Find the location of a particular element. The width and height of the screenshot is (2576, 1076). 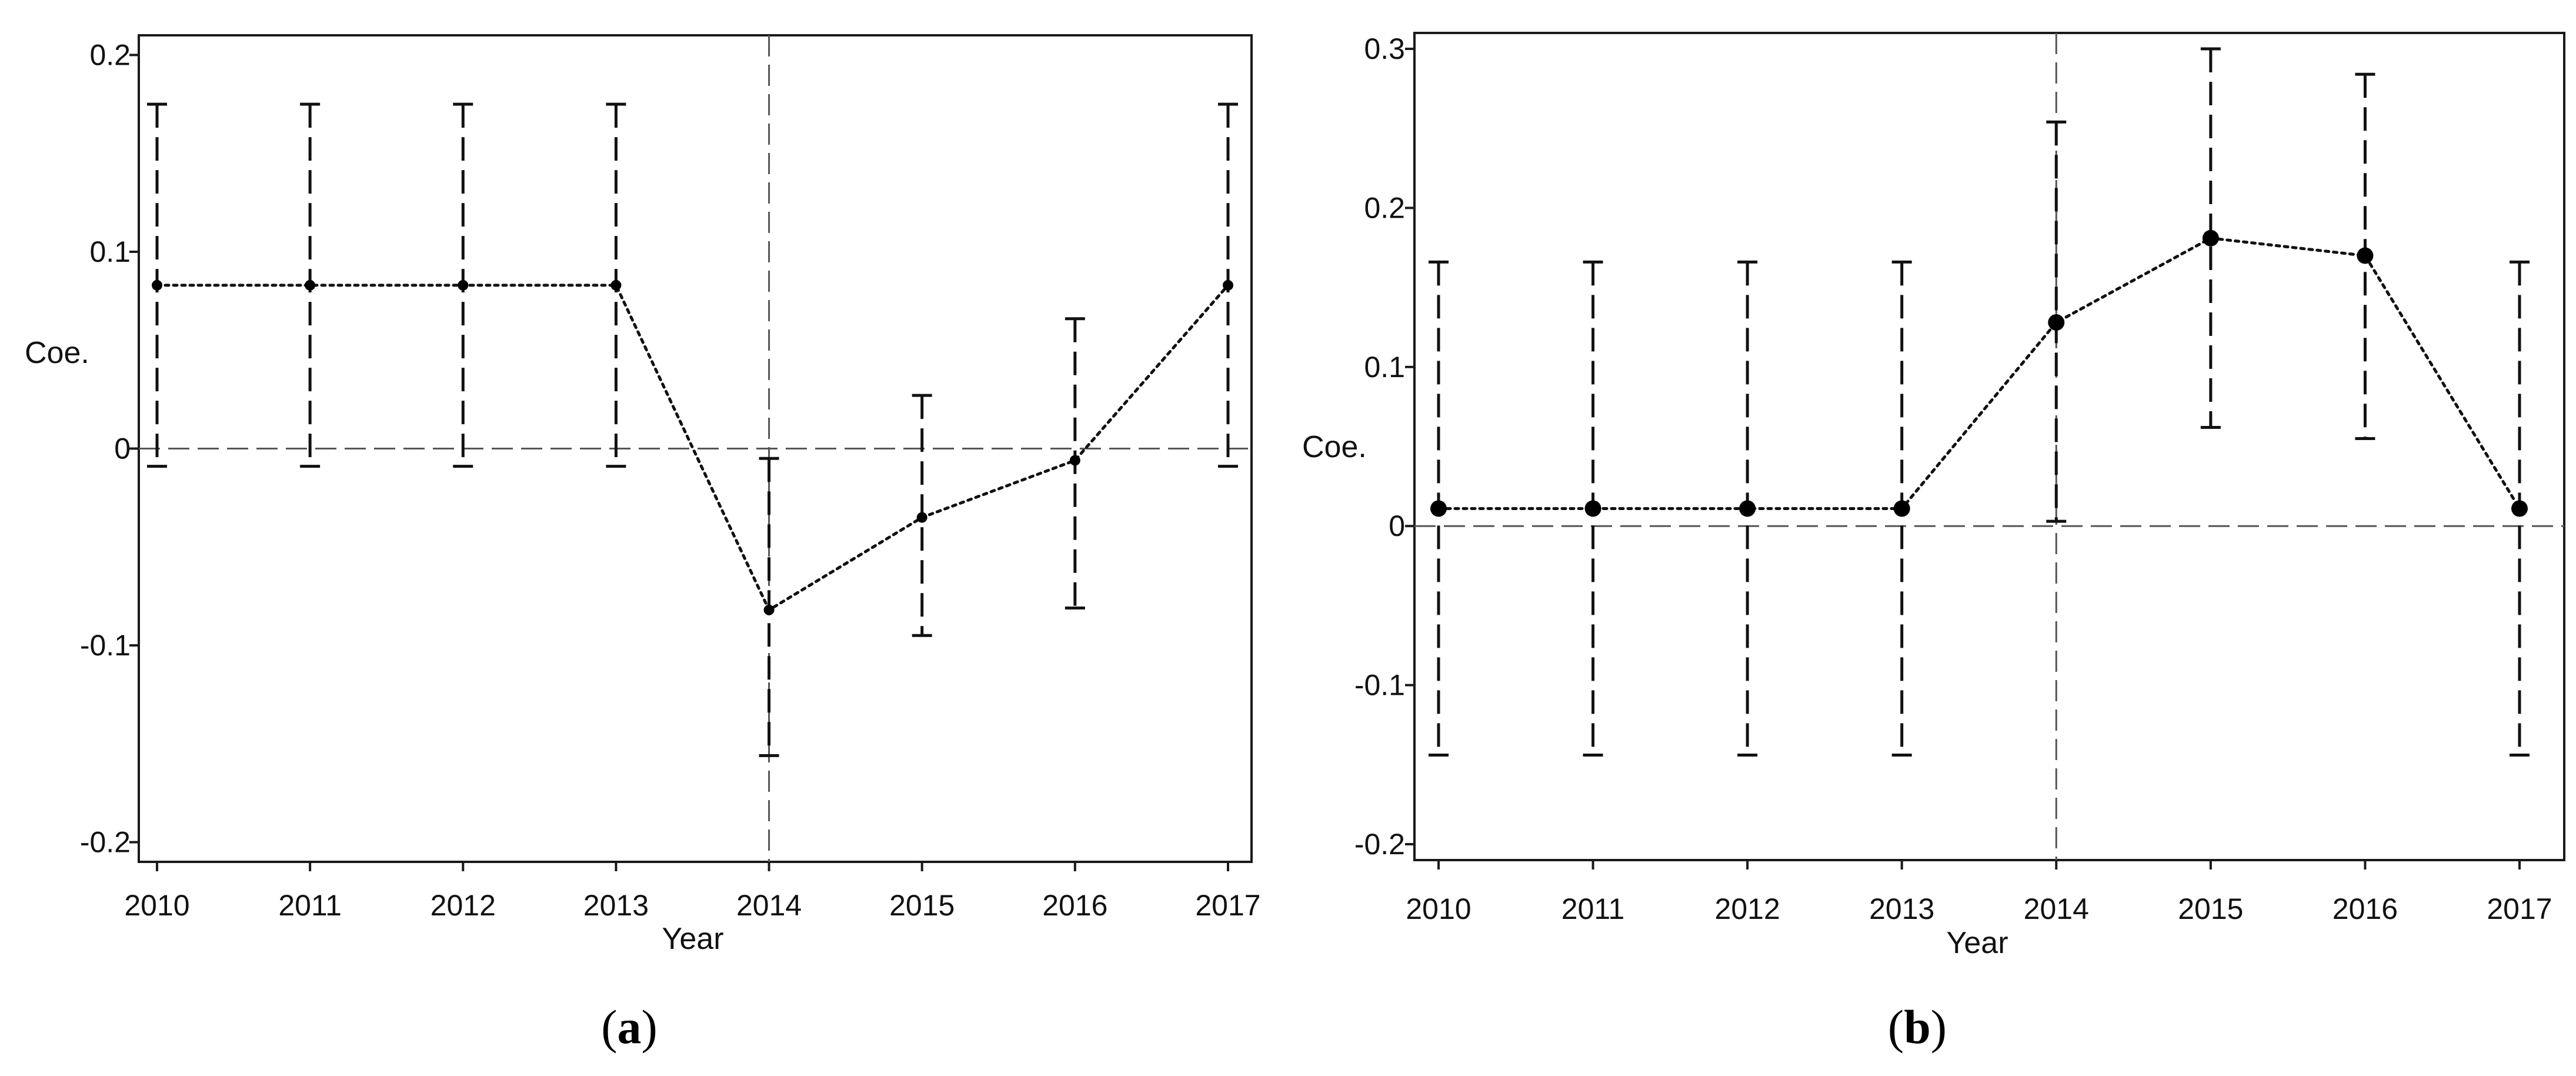

y-tick-label: 0.3 is located at coordinates (1384, 49).